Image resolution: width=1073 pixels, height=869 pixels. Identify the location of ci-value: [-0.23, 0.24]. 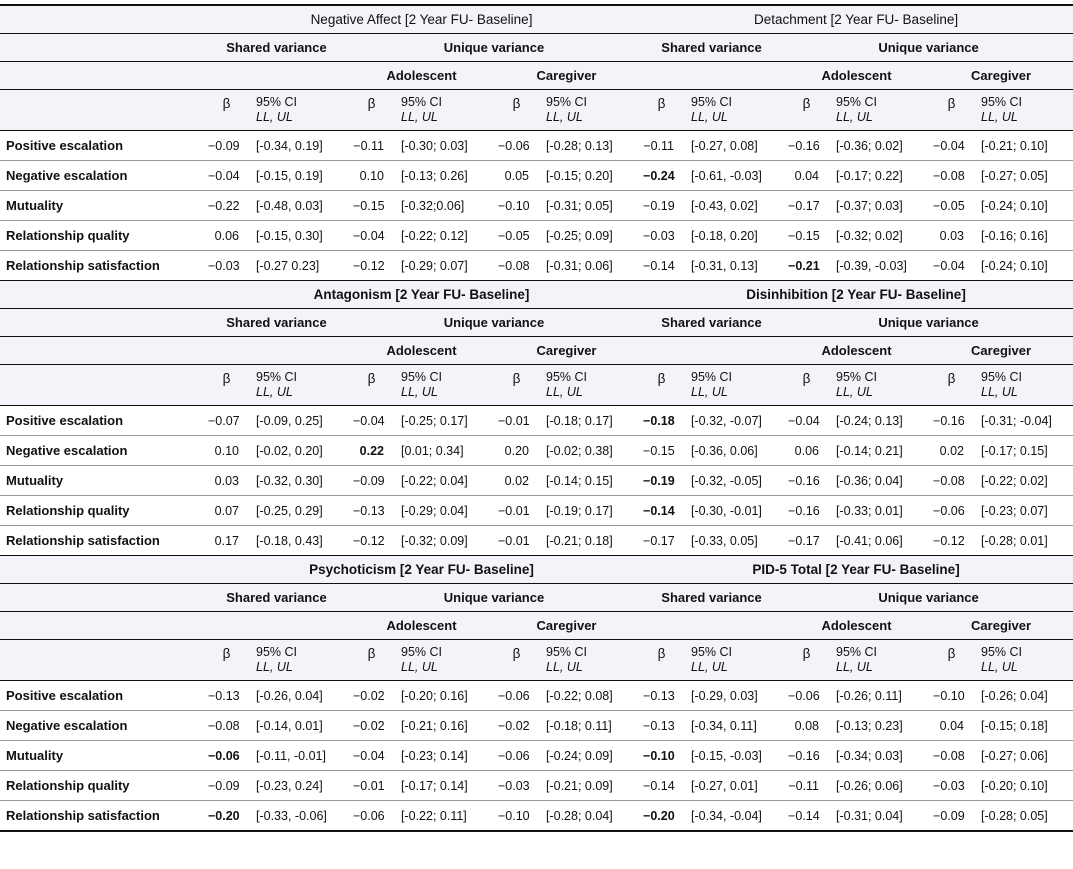
(299, 785).